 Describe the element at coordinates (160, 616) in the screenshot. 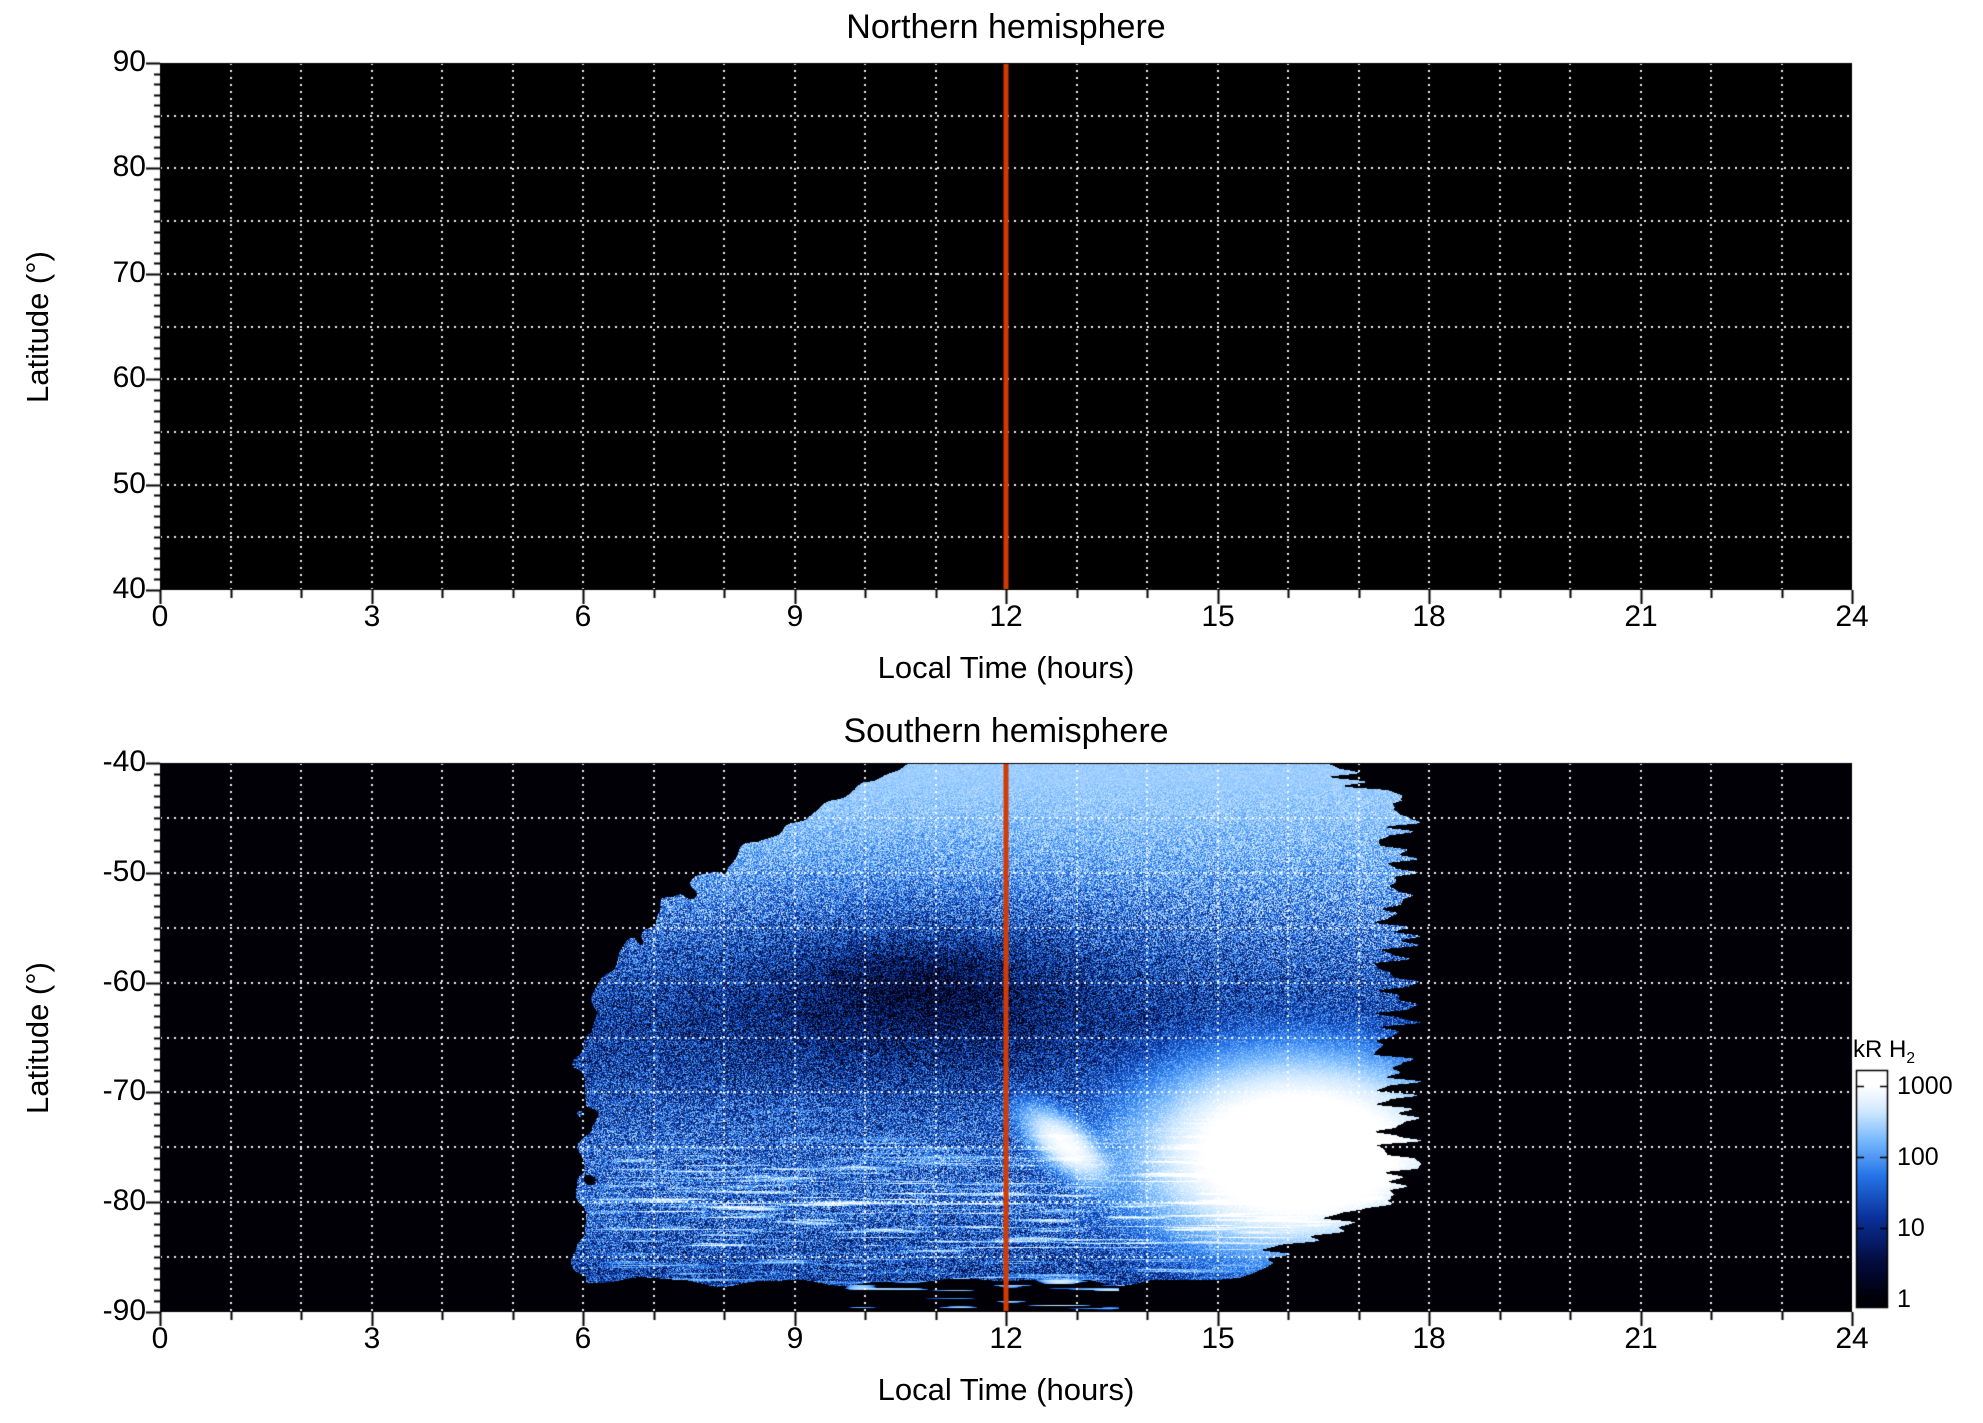

I see `north-x-tick-label: 0` at that location.